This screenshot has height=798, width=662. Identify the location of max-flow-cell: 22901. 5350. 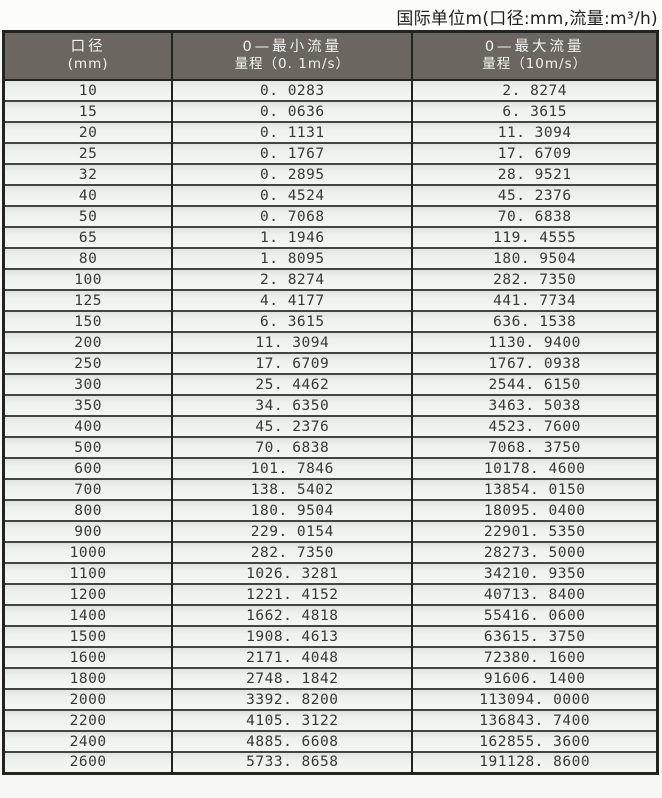
(535, 531).